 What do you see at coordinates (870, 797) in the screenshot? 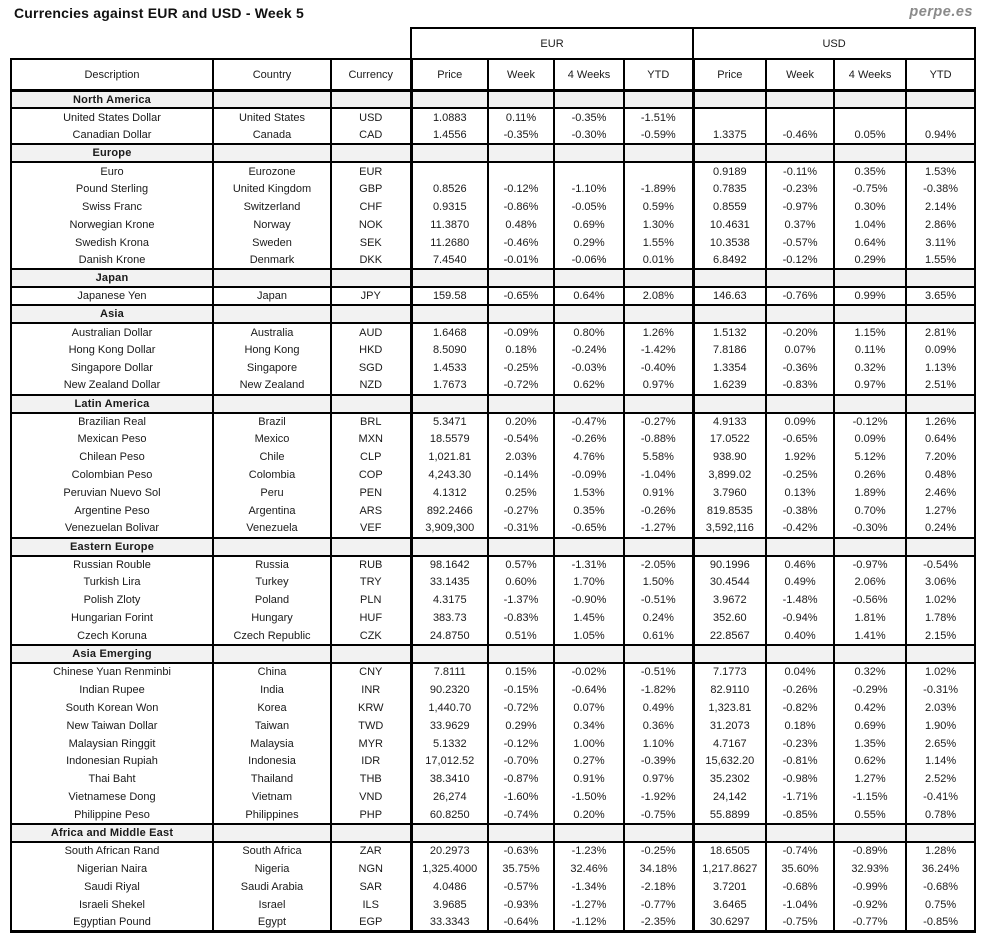
I see `usd-4weeks-cell: -1.15%` at bounding box center [870, 797].